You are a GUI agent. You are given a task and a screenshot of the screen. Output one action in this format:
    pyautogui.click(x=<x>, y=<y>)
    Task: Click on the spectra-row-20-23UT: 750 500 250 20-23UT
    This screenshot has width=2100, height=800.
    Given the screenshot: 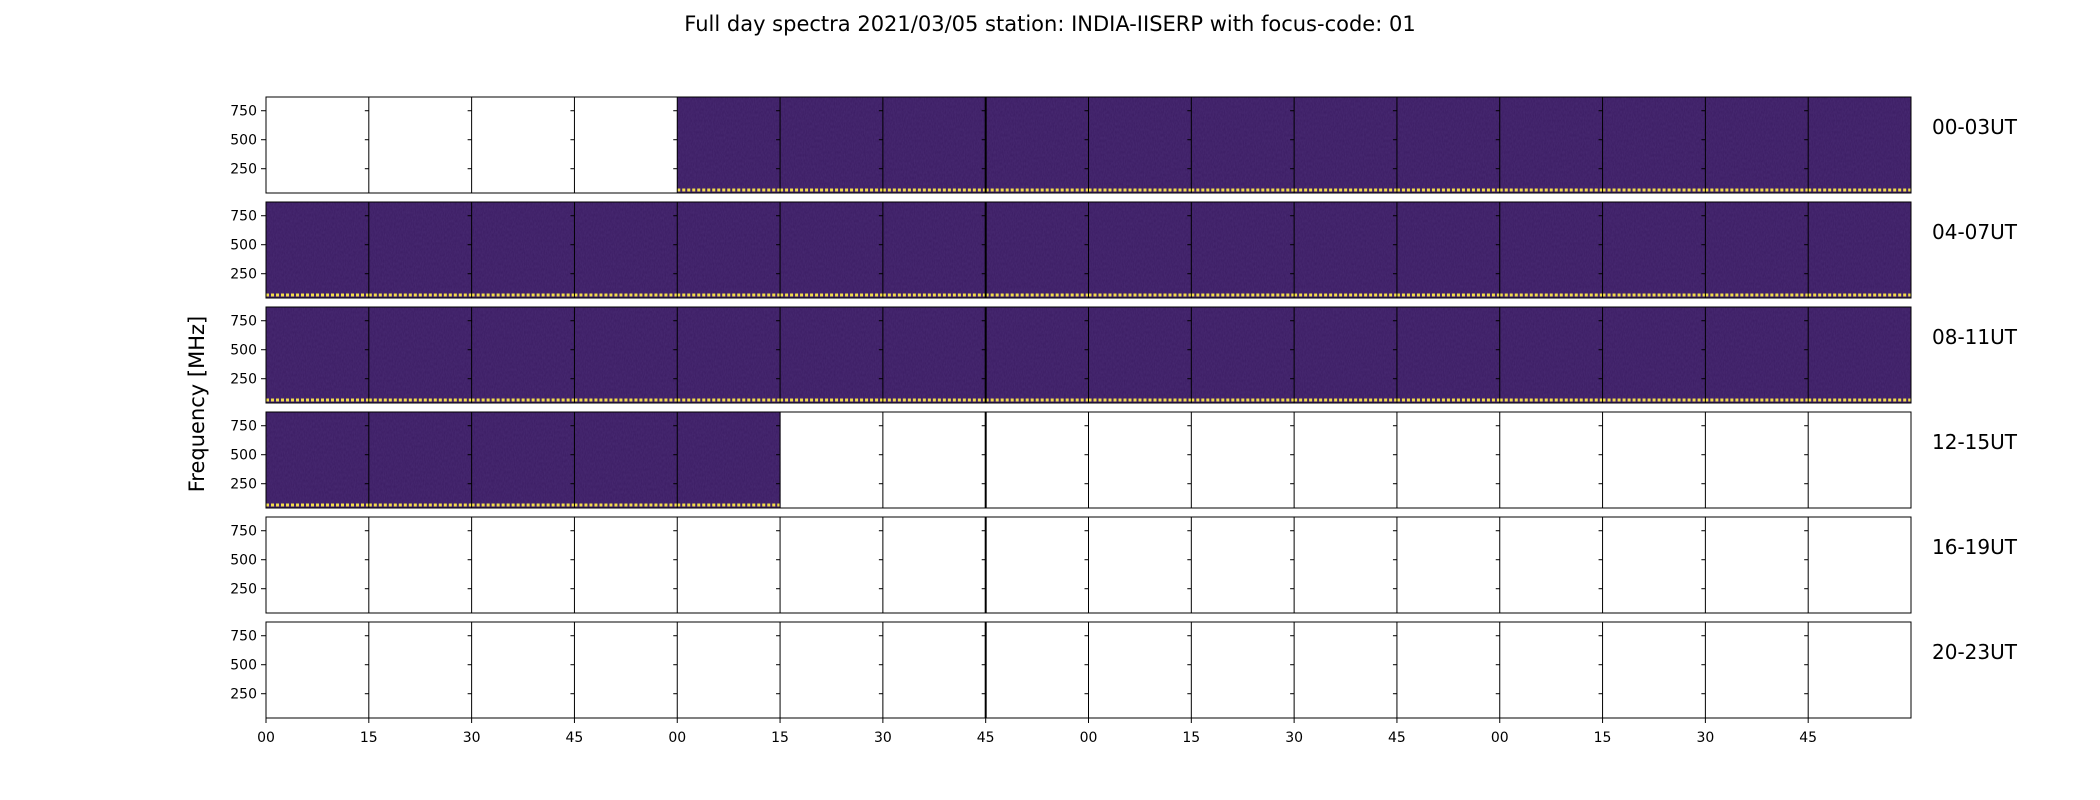 What is the action you would take?
    pyautogui.click(x=1124, y=670)
    